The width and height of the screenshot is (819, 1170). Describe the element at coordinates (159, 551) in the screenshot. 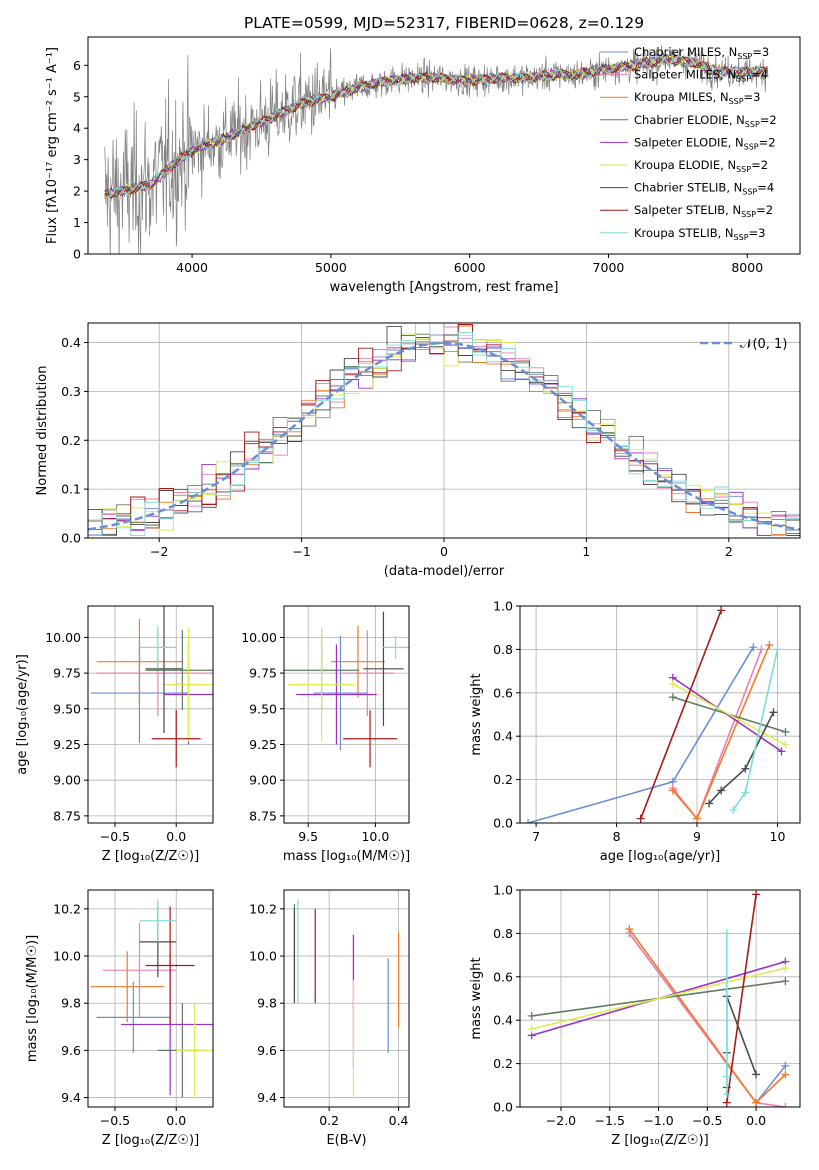

I see `x-tick-label: −2` at that location.